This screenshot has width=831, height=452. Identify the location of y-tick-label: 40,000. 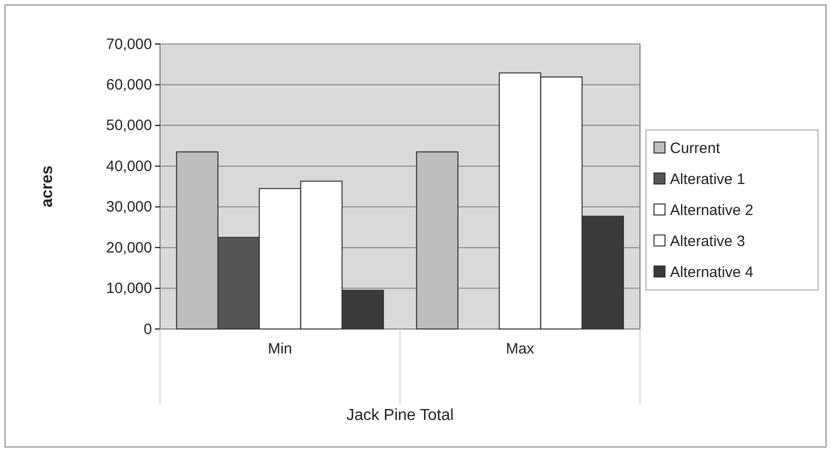
(129, 166).